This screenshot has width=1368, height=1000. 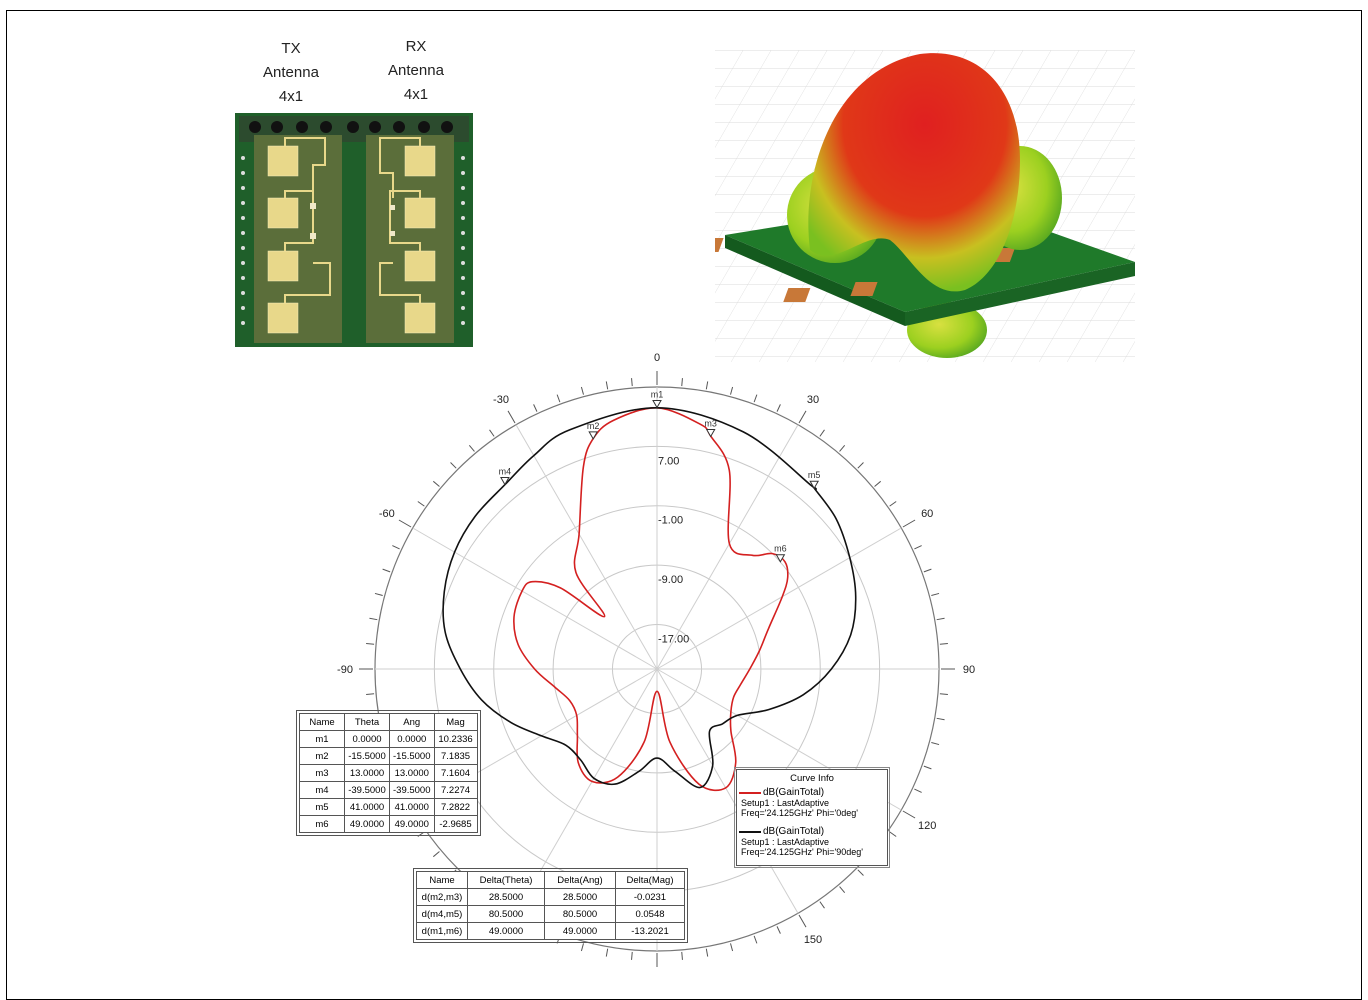 I want to click on legend-freq-black: Freq='24.125GHz' Phi='90deg', so click(x=802, y=852).